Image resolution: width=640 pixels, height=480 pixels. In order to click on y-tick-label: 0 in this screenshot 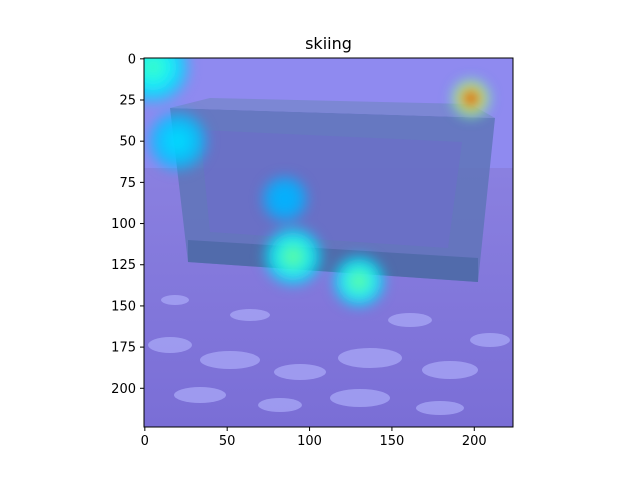, I will do `click(132, 59)`.